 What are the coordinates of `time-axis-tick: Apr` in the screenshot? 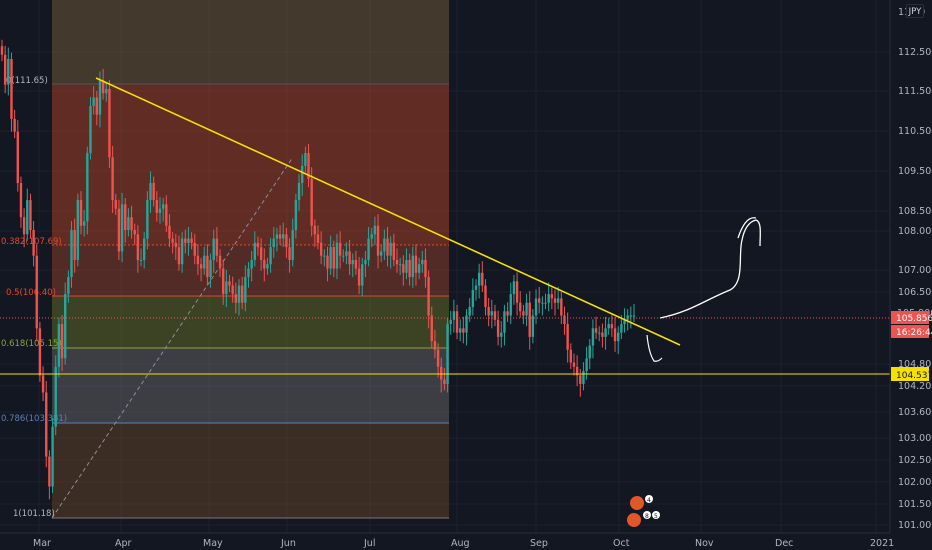 It's located at (123, 543).